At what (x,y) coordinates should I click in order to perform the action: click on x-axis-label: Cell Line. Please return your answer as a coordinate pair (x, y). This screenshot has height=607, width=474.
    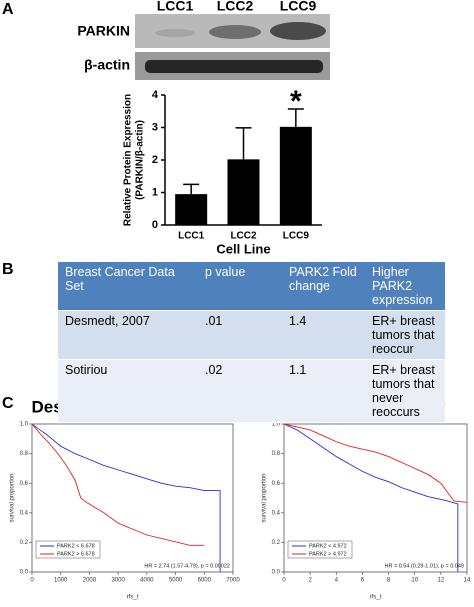
    Looking at the image, I should click on (243, 248).